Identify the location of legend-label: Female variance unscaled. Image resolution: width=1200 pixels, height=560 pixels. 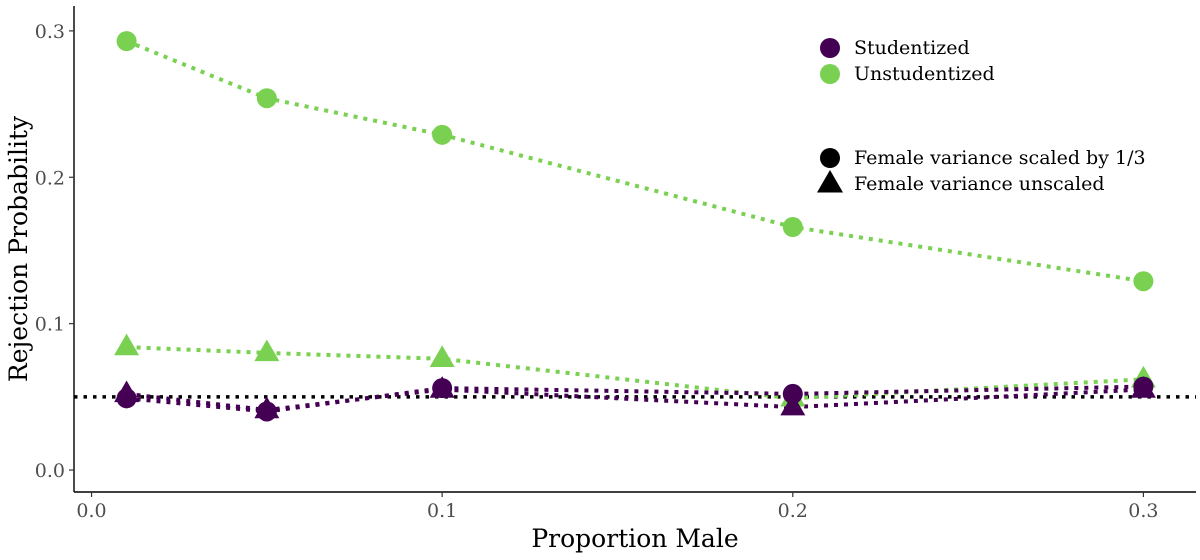
(979, 184).